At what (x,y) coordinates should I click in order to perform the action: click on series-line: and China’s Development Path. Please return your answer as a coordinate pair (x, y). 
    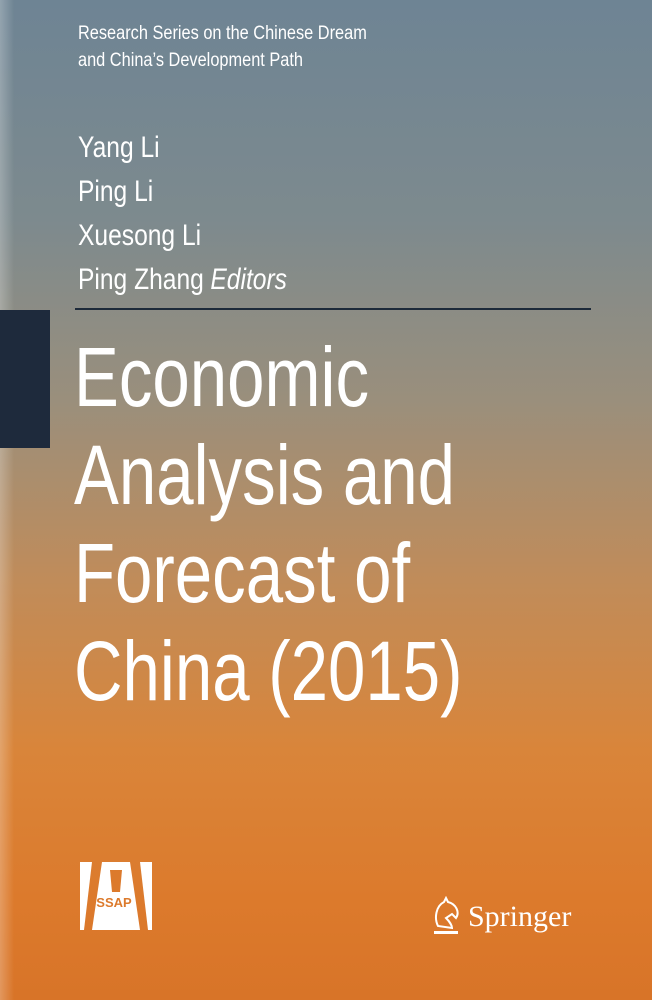
    Looking at the image, I should click on (190, 60).